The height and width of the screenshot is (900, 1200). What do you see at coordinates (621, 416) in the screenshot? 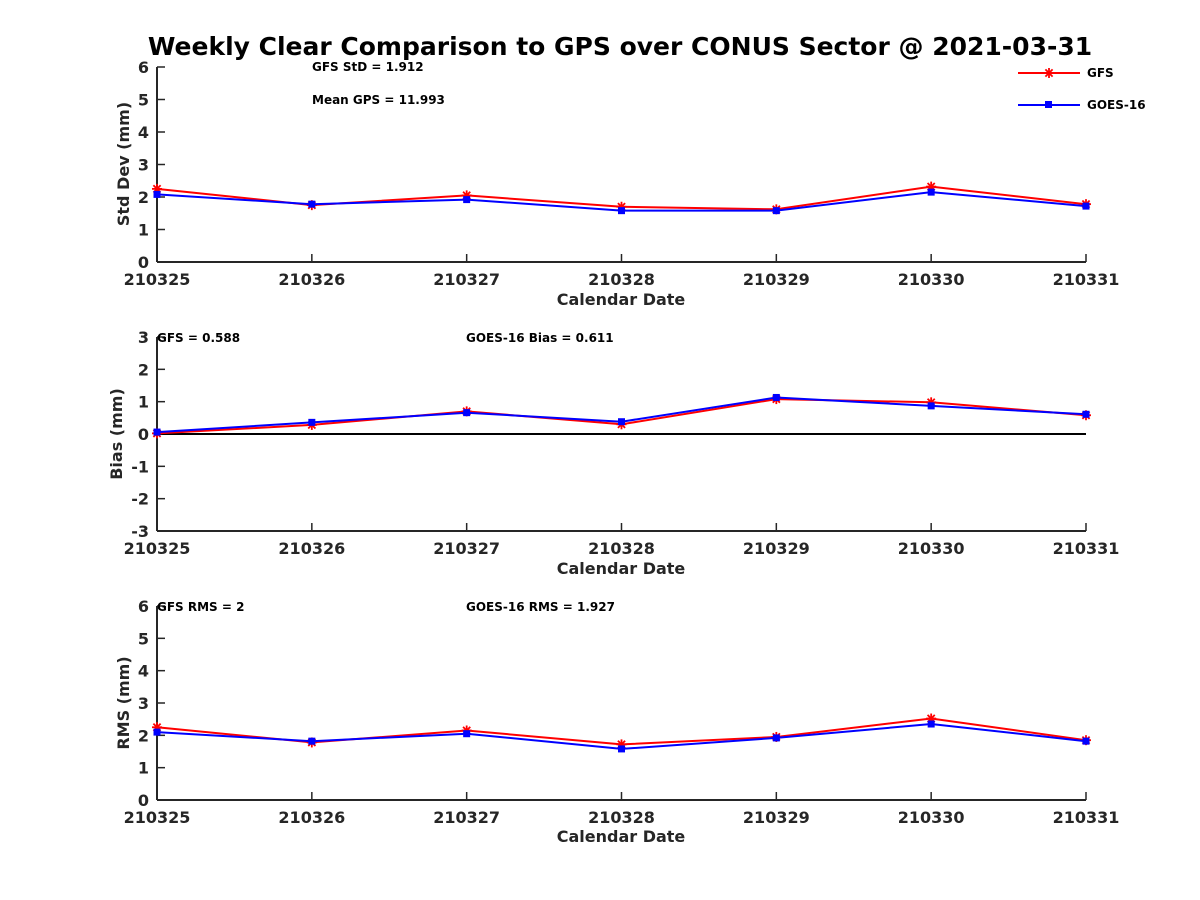
I see `bias-series` at bounding box center [621, 416].